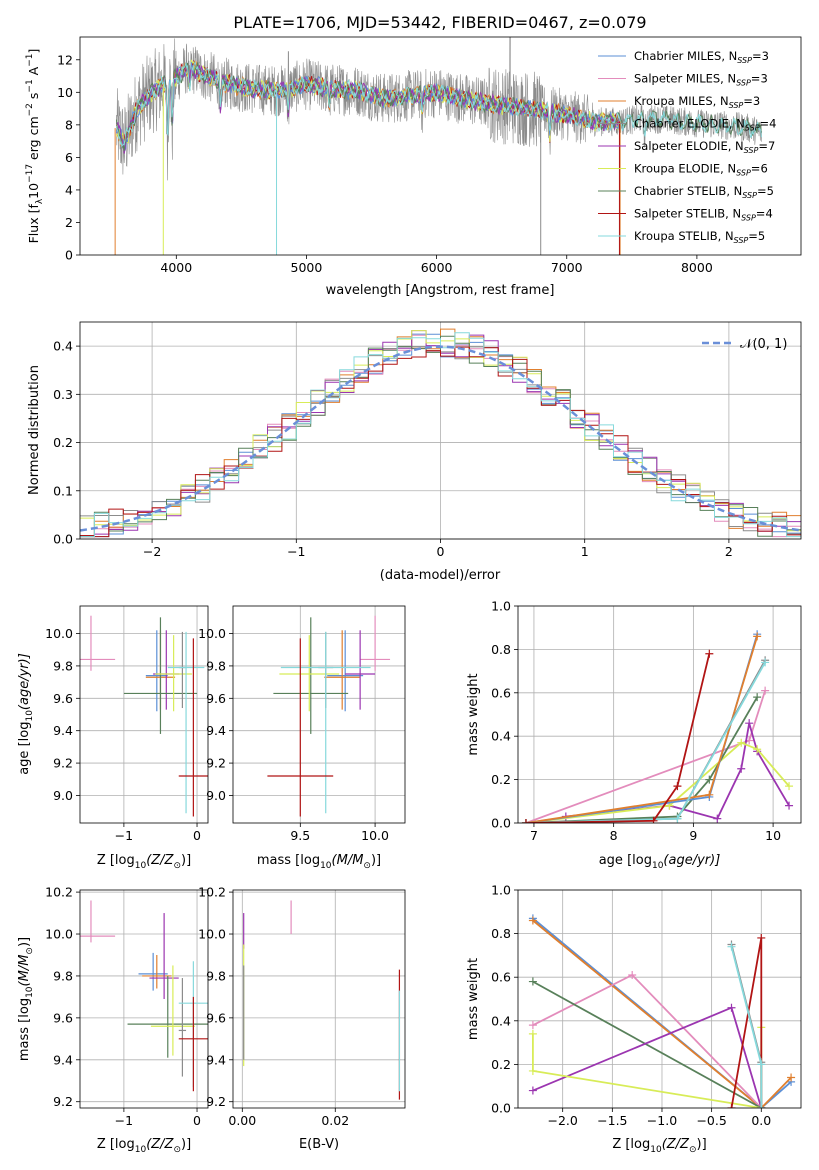  Describe the element at coordinates (307, 267) in the screenshot. I see `spectrum-x-tick-label: 5000` at that location.